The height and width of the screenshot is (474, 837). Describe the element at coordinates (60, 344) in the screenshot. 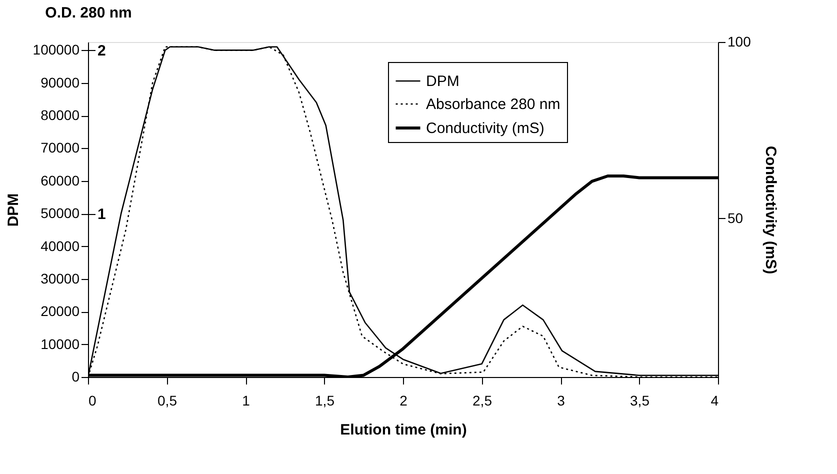

I see `y-tick-label: 10000` at that location.